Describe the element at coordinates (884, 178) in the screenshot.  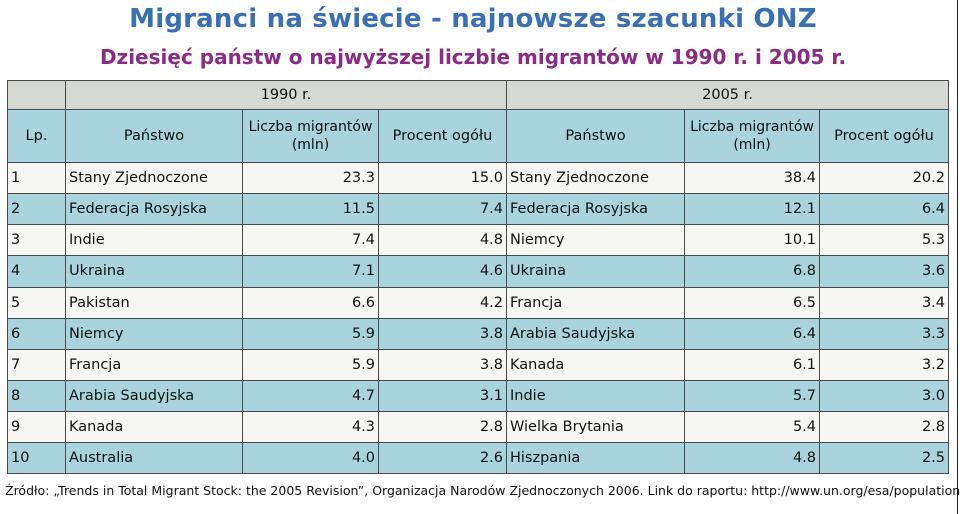
I see `cell-percent-2005: 20.2` at that location.